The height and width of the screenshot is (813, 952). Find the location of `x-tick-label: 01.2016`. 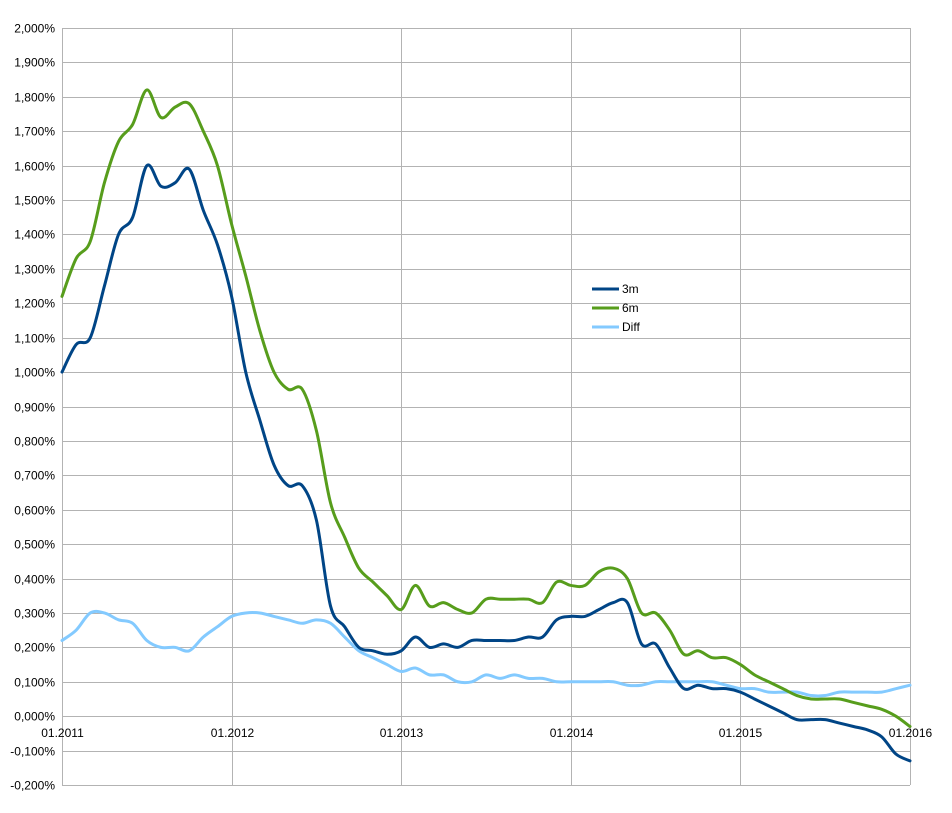

x-tick-label: 01.2016 is located at coordinates (911, 733).